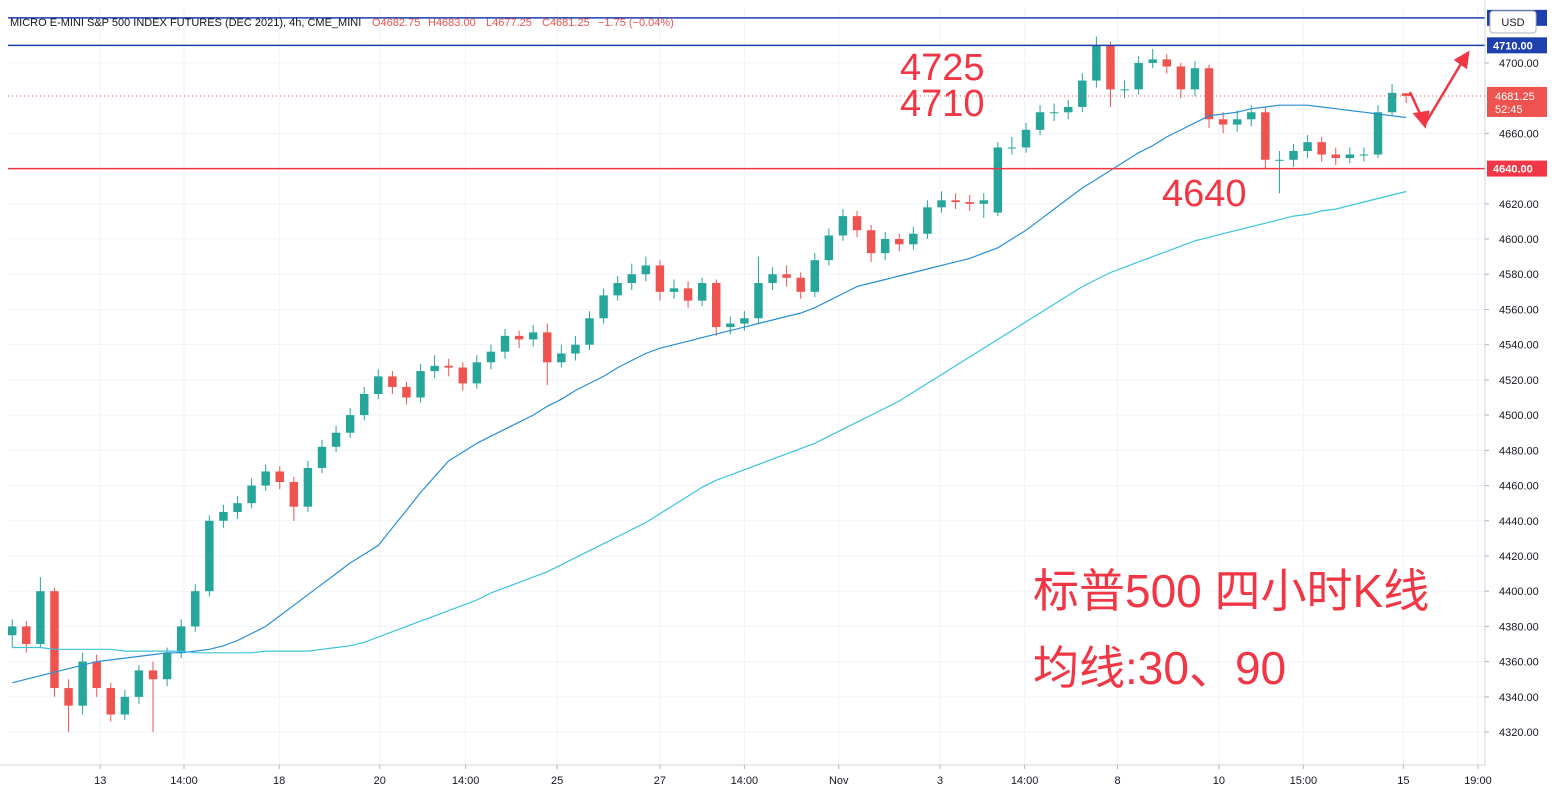 The height and width of the screenshot is (801, 1552). Describe the element at coordinates (509, 23) in the screenshot. I see `ohlc-value: L4677.25` at that location.